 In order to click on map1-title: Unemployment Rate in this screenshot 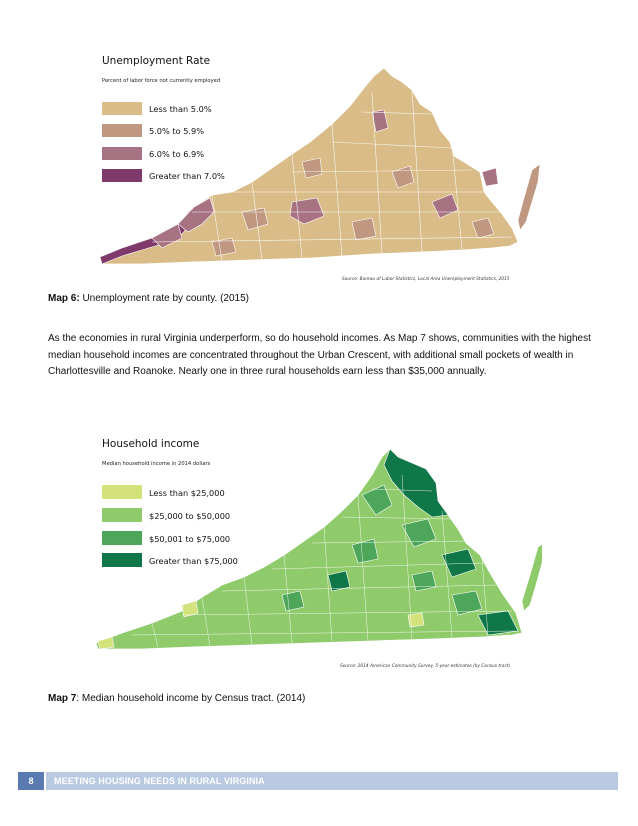, I will do `click(156, 61)`.